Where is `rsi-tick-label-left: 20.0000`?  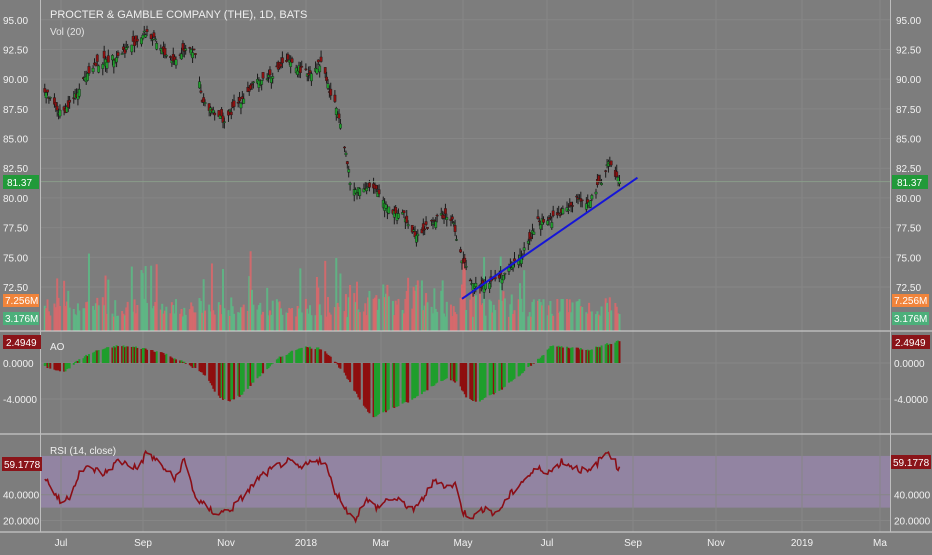 rsi-tick-label-left: 20.0000 is located at coordinates (21, 522).